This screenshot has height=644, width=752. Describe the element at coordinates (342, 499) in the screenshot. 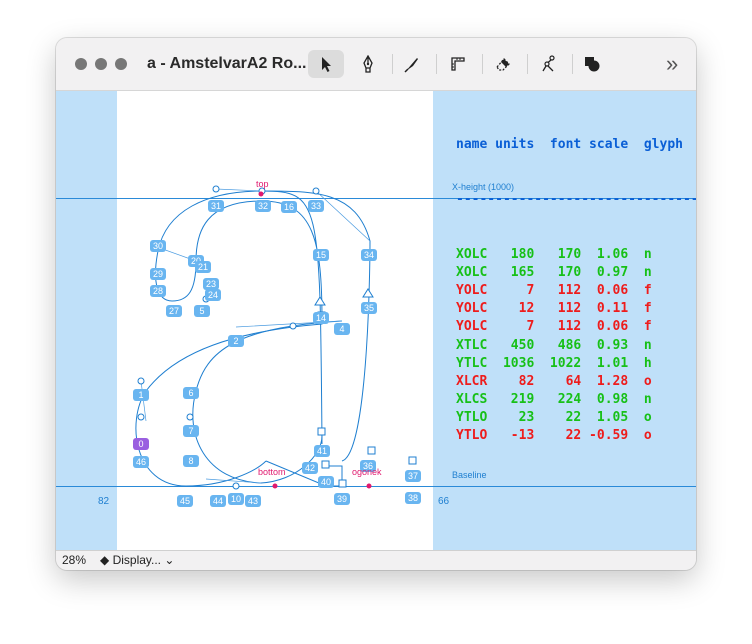

I see `point-number-badge: 39` at that location.